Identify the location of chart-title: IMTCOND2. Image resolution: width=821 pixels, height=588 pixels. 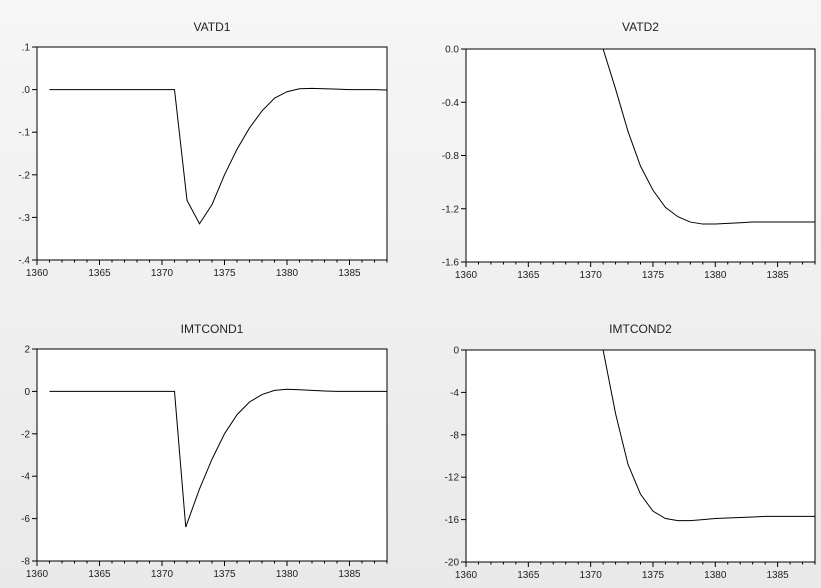
(640, 329).